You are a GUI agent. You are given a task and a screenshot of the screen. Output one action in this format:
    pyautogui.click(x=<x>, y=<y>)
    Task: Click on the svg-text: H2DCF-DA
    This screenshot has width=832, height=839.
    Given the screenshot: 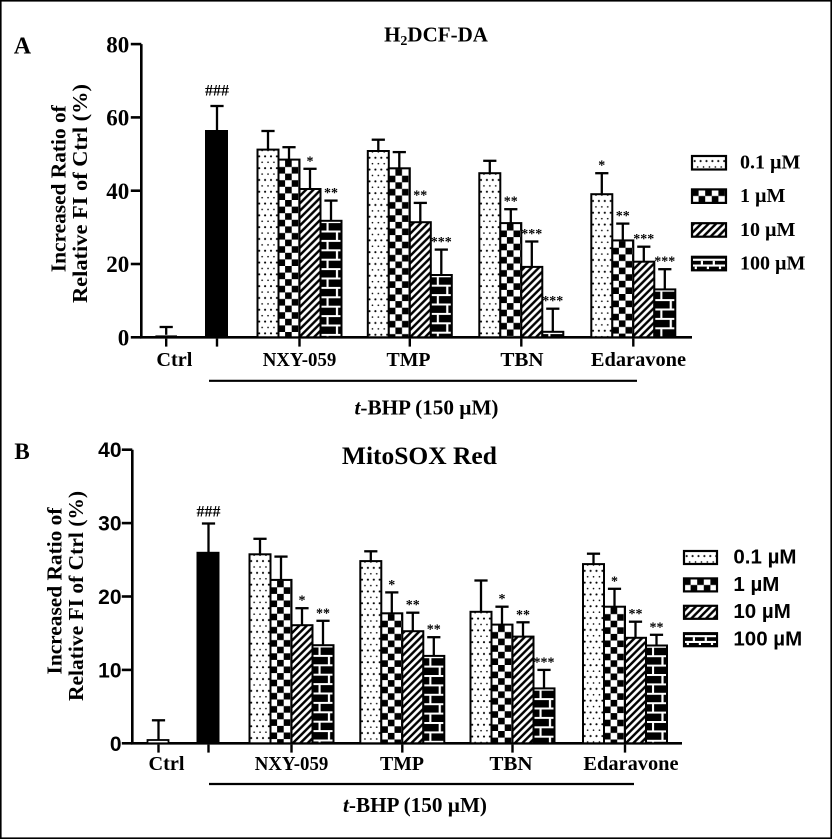 What is the action you would take?
    pyautogui.click(x=436, y=36)
    